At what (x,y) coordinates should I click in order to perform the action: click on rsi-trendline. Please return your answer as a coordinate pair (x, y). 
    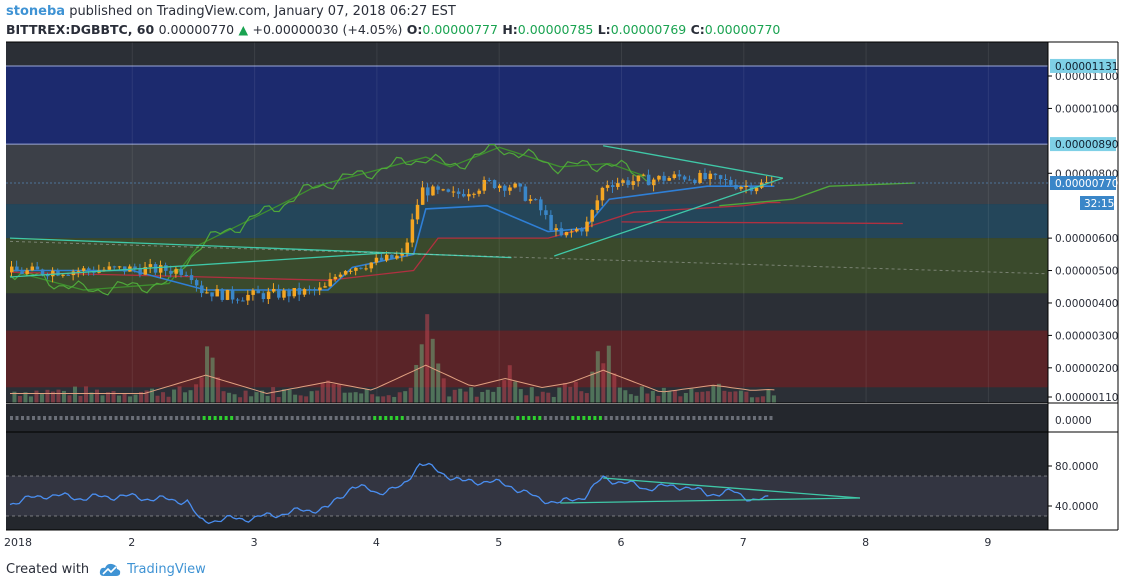
    Looking at the image, I should click on (710, 500).